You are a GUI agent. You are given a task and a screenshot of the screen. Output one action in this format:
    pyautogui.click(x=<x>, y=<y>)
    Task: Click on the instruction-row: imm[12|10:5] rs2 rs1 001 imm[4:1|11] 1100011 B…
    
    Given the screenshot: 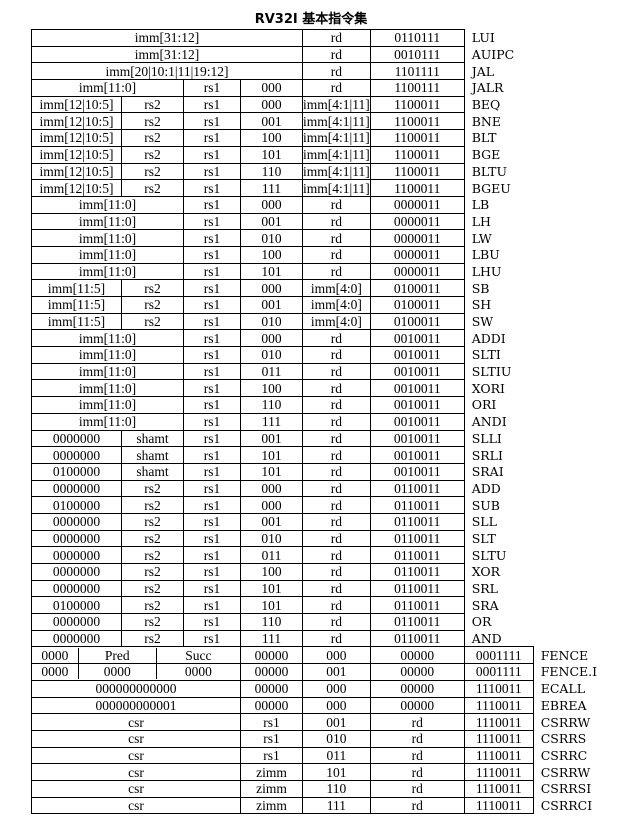 What is the action you would take?
    pyautogui.click(x=322, y=121)
    